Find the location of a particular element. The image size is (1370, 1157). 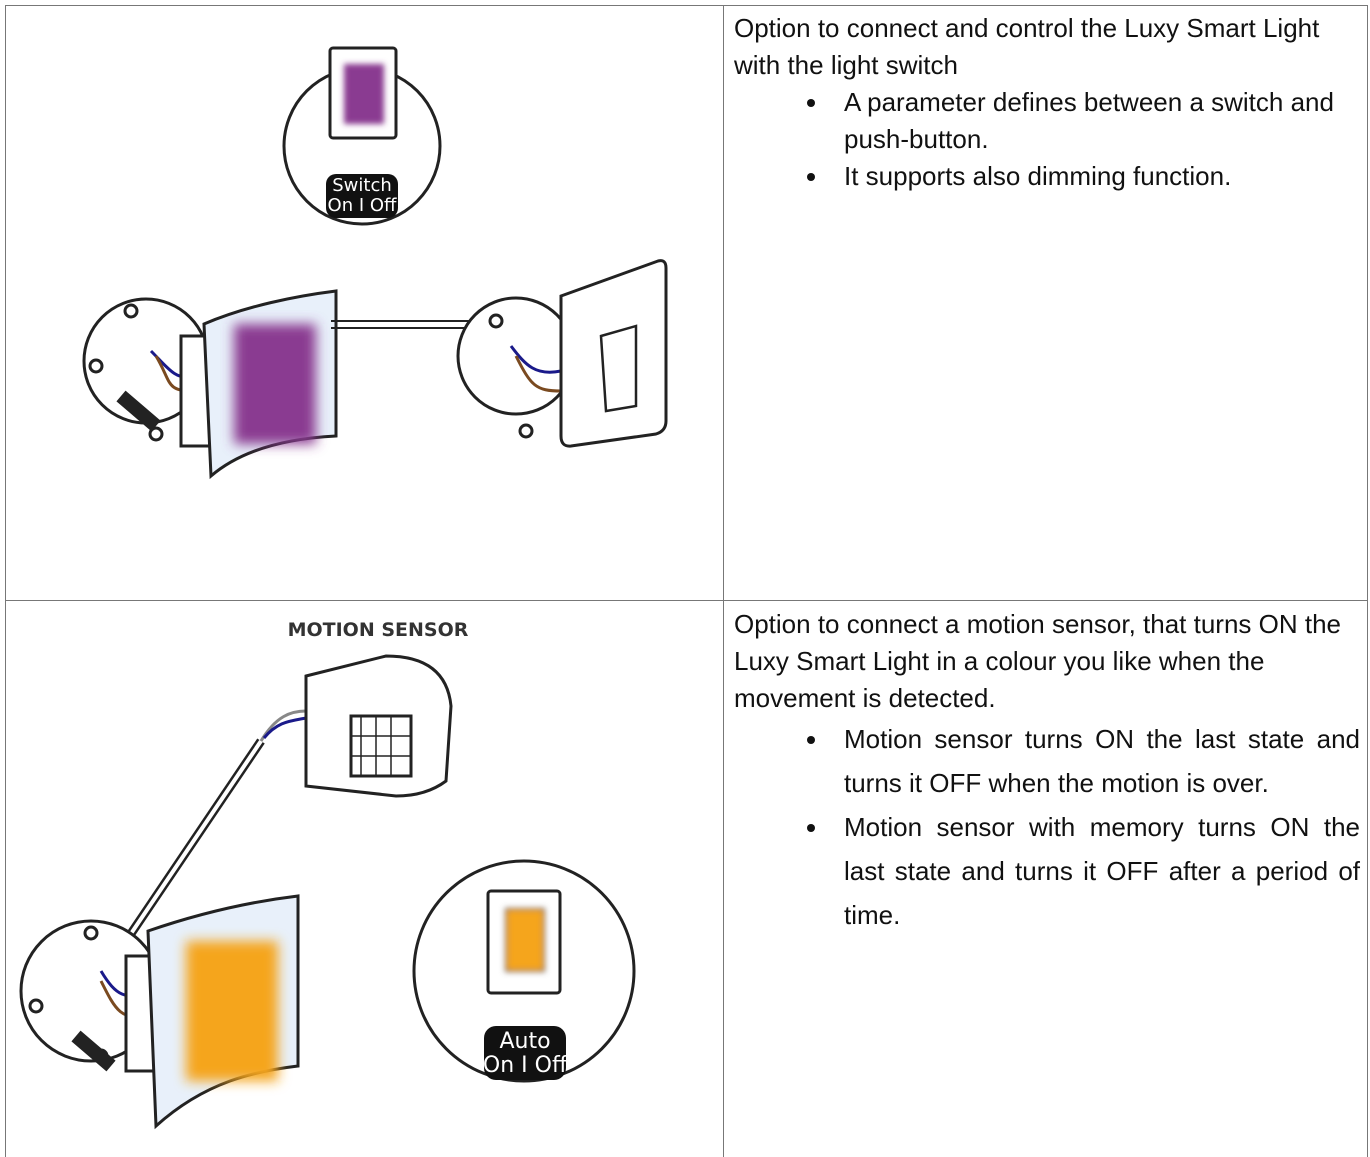

bullet: It supports also dimming function. is located at coordinates (1095, 176).